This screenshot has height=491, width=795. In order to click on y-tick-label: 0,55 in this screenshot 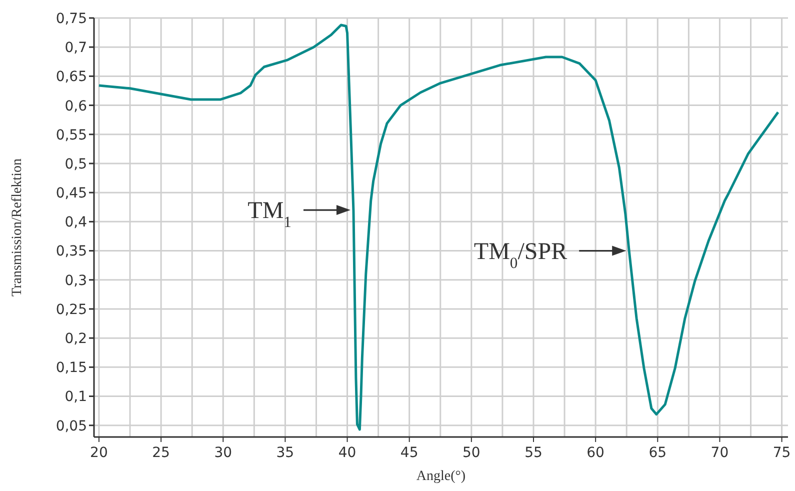, I will do `click(71, 135)`.